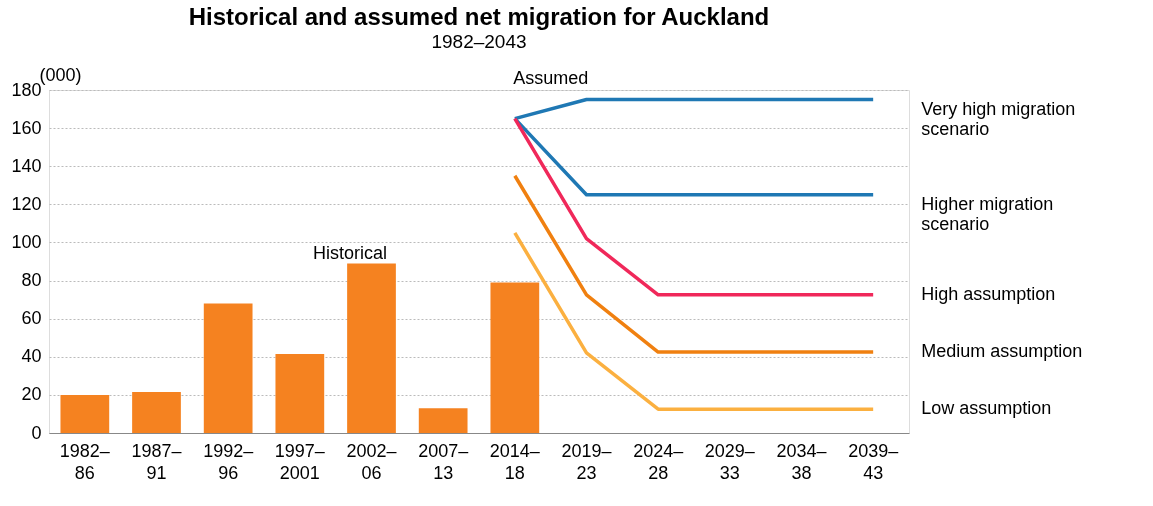  I want to click on y-tick-label: 120, so click(26, 203).